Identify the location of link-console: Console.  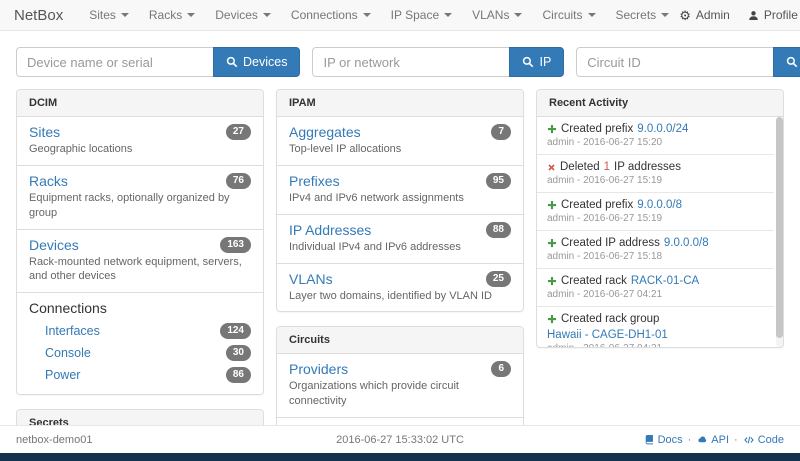
(68, 353).